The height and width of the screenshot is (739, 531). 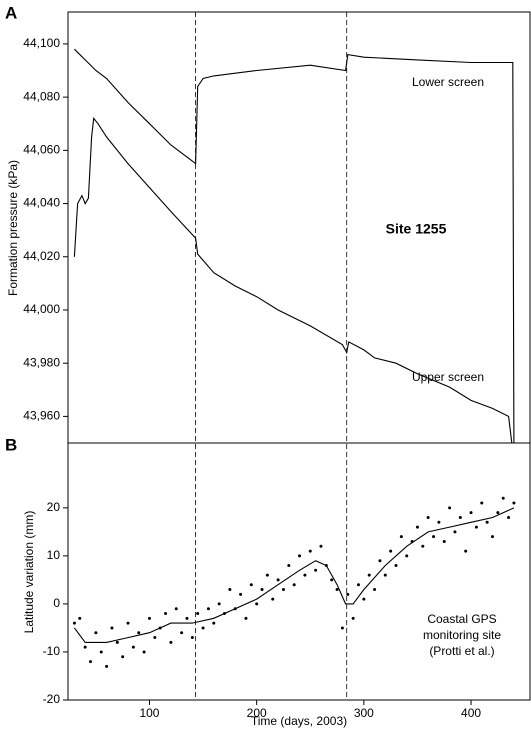 I want to click on x-tick-label: 300, so click(x=364, y=713).